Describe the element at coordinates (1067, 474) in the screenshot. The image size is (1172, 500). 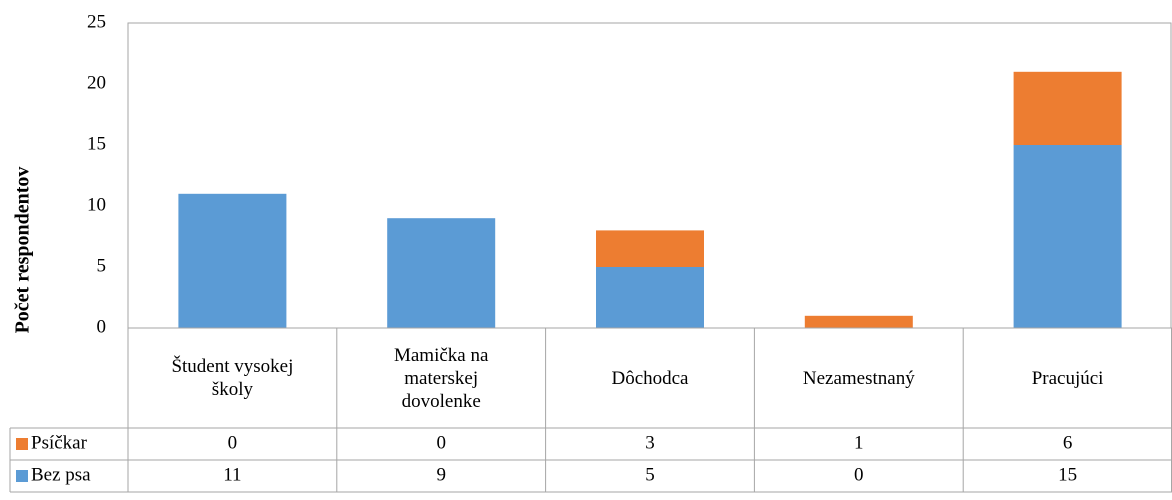
I see `table-value: 15` at that location.